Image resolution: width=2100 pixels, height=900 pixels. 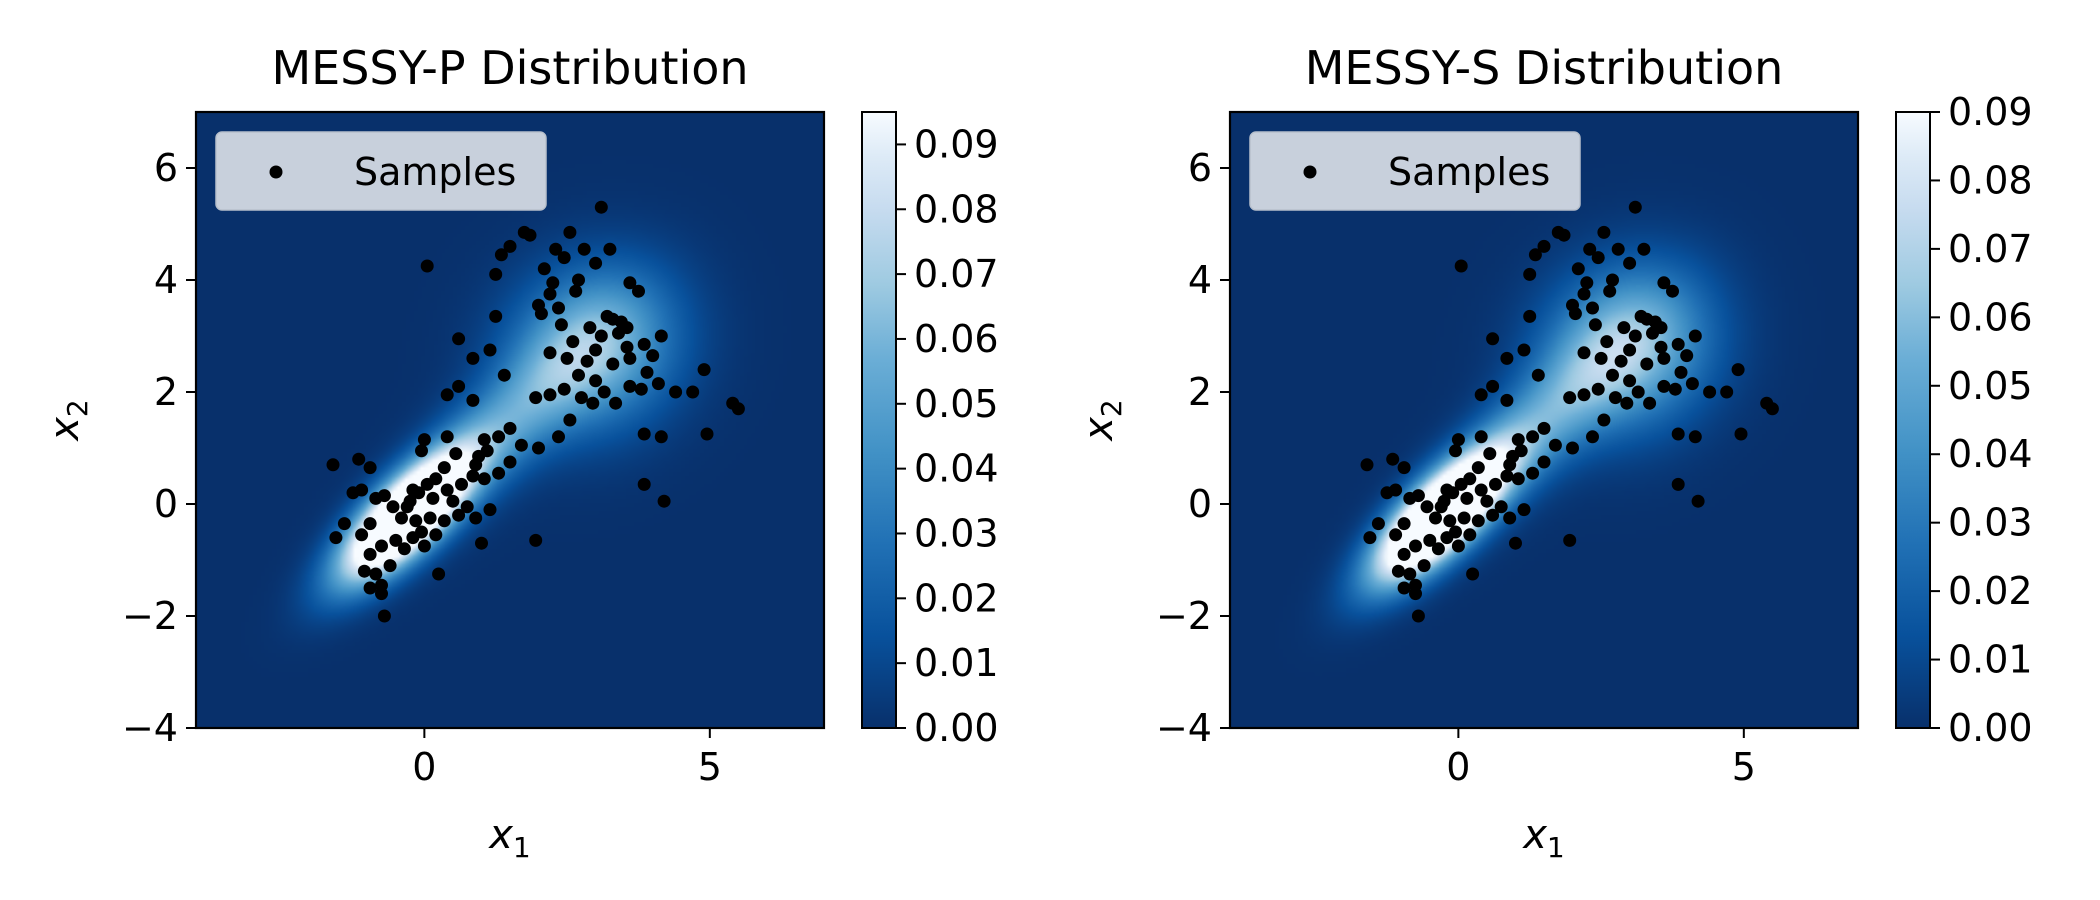 What do you see at coordinates (1990, 660) in the screenshot?
I see `colorbar-tick-label: 0.01` at bounding box center [1990, 660].